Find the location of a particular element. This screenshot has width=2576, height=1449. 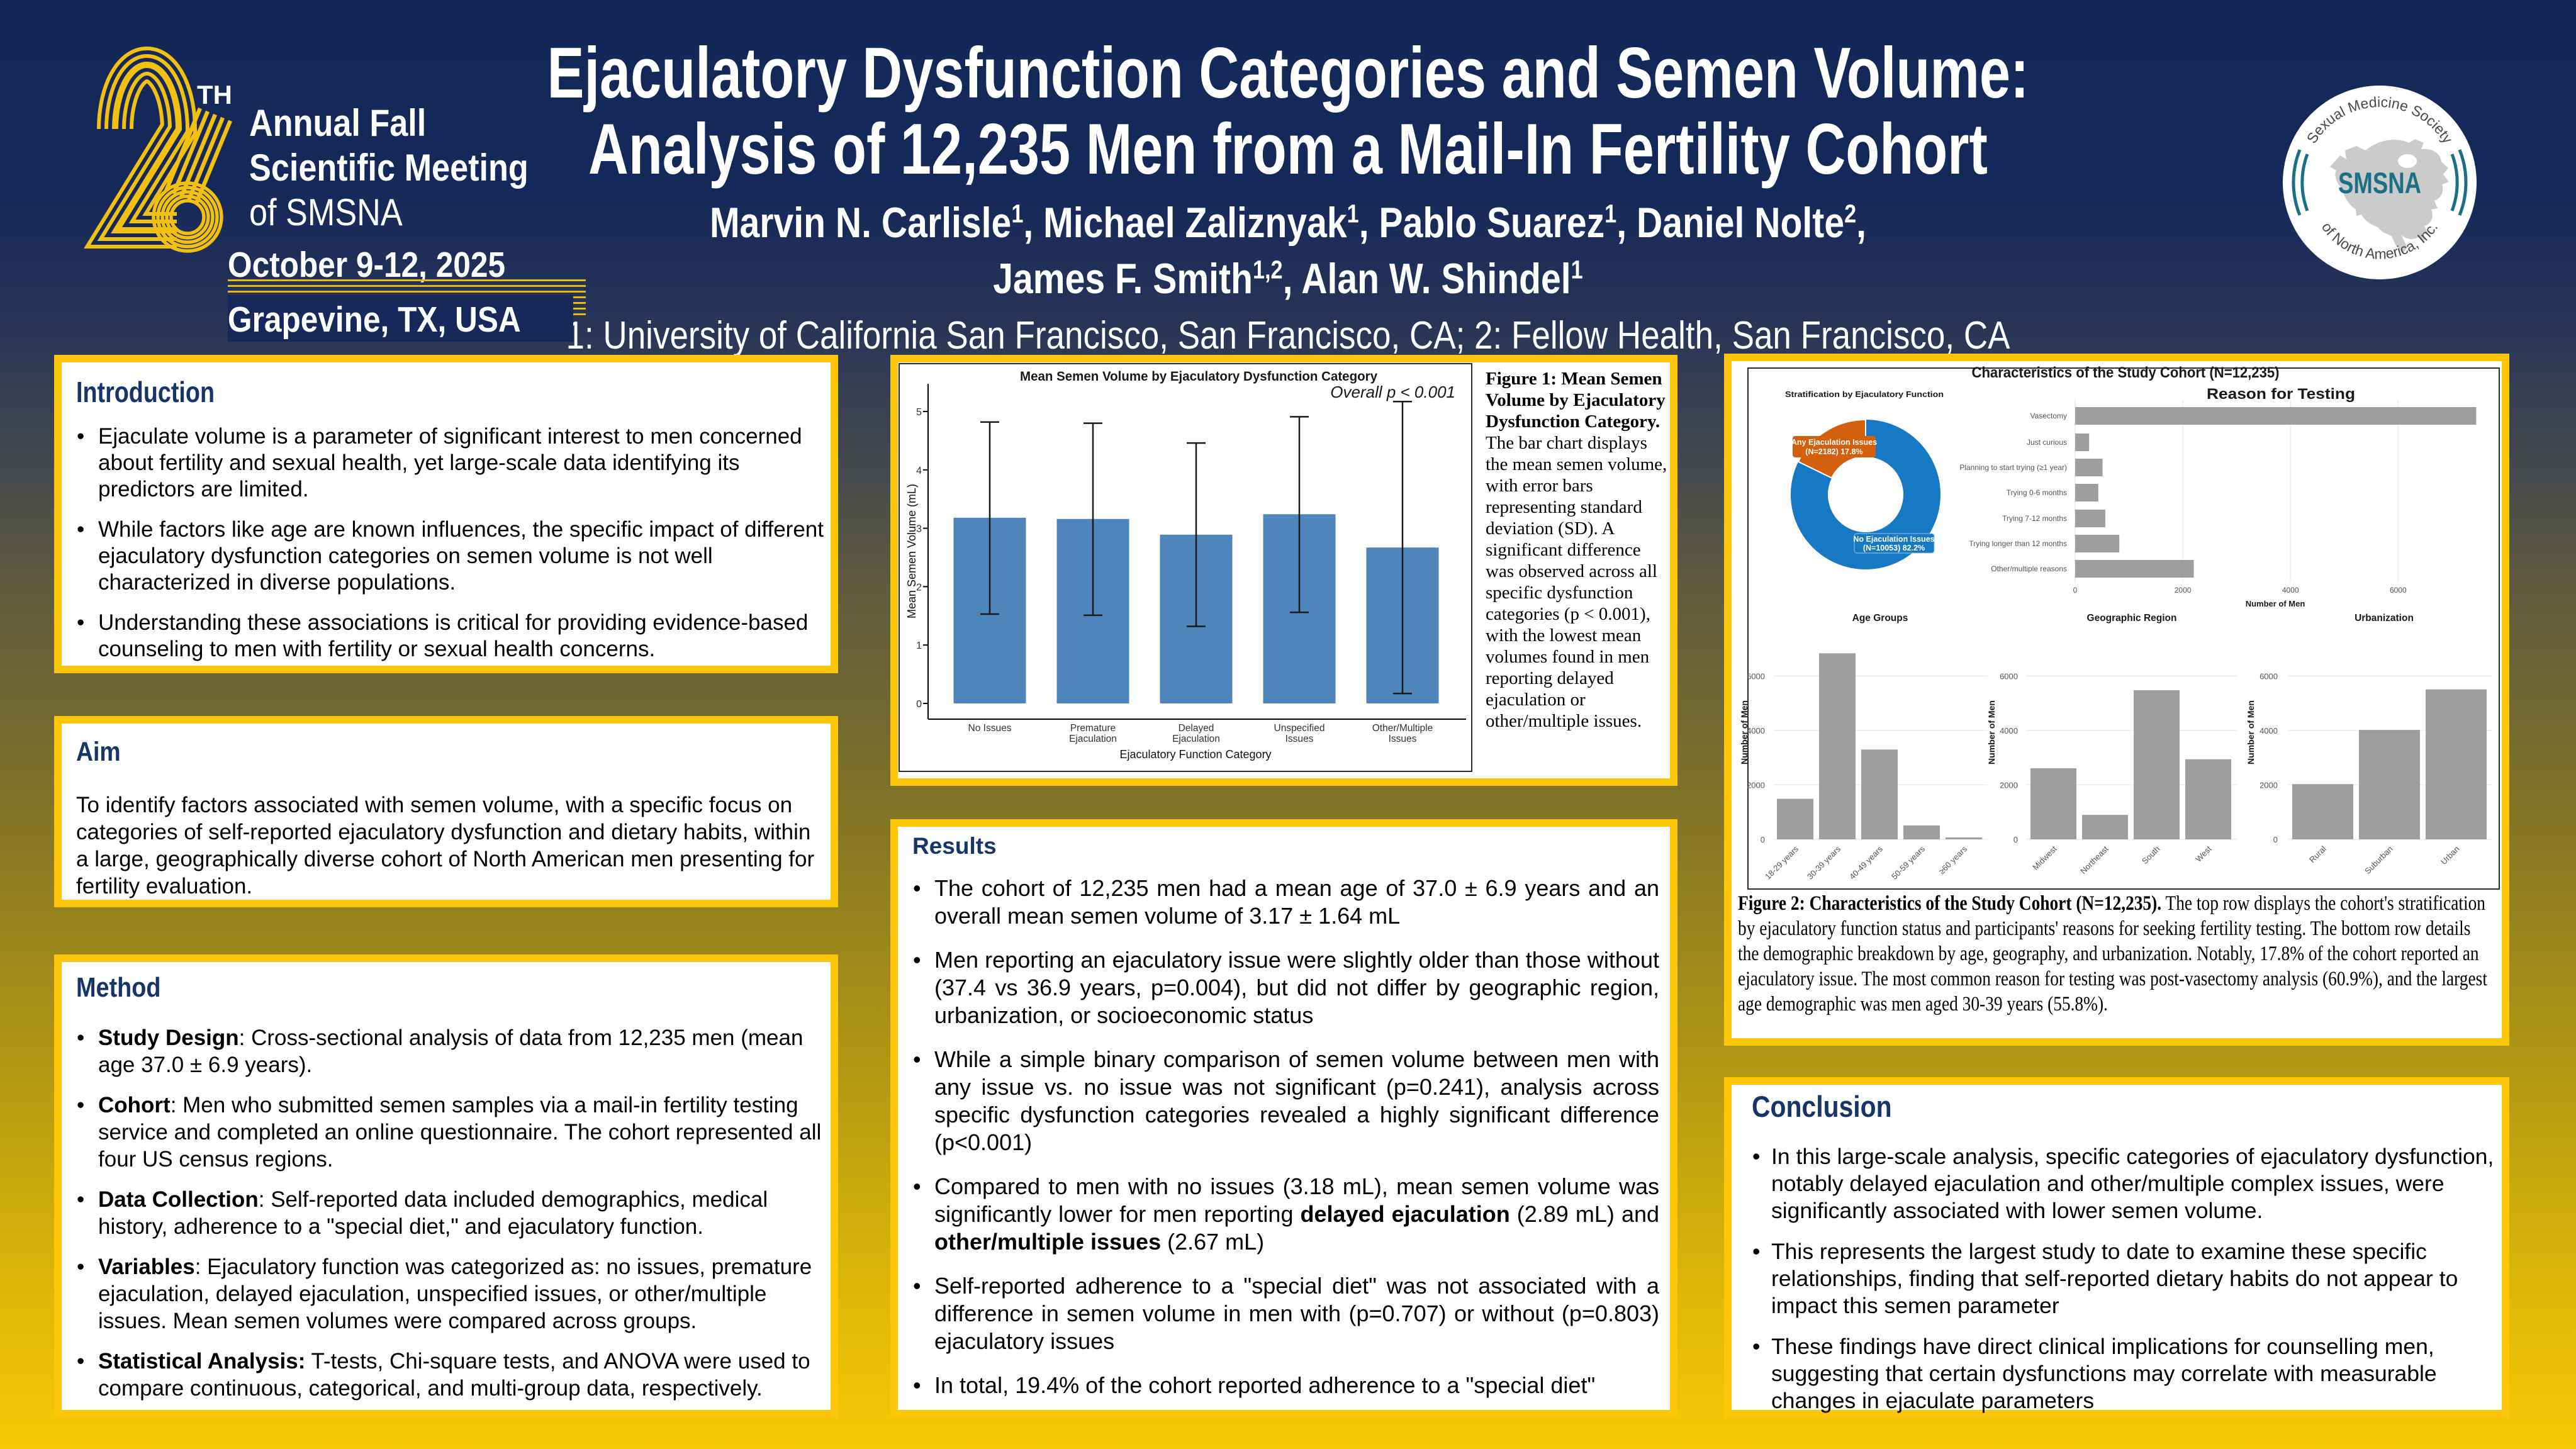

svg-text: 3 is located at coordinates (919, 529).